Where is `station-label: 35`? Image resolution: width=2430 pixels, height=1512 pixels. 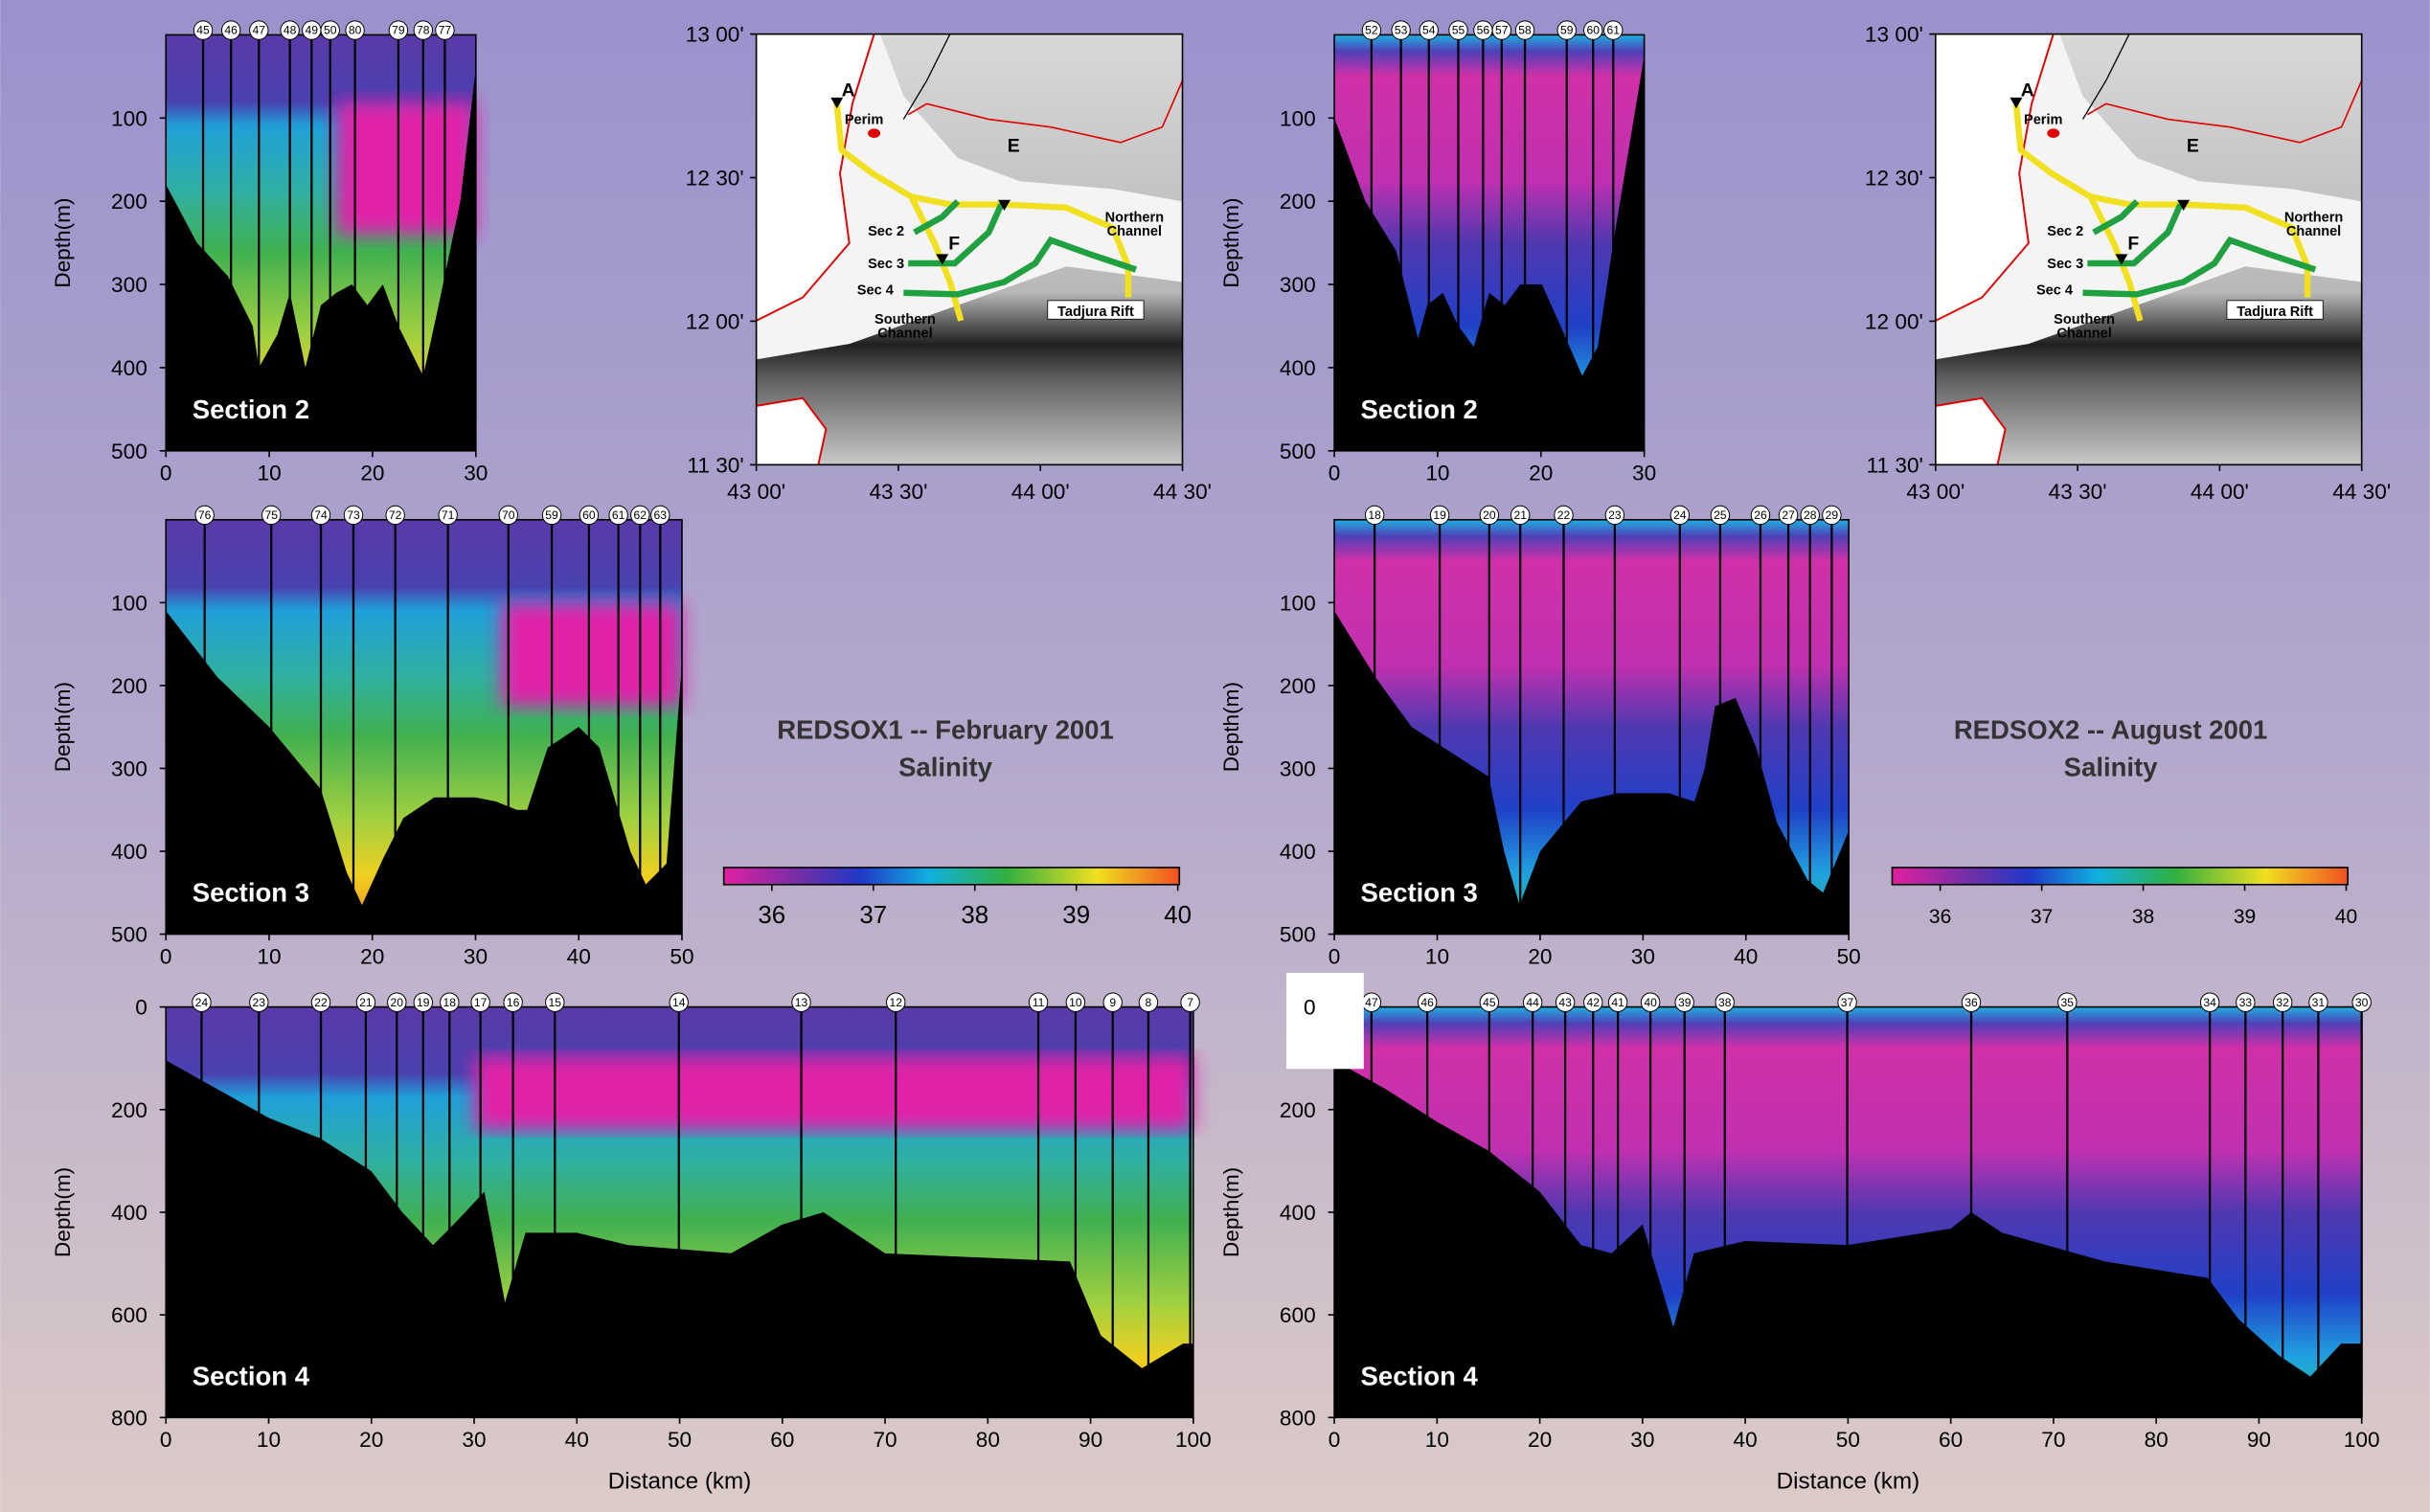
station-label: 35 is located at coordinates (2068, 1002).